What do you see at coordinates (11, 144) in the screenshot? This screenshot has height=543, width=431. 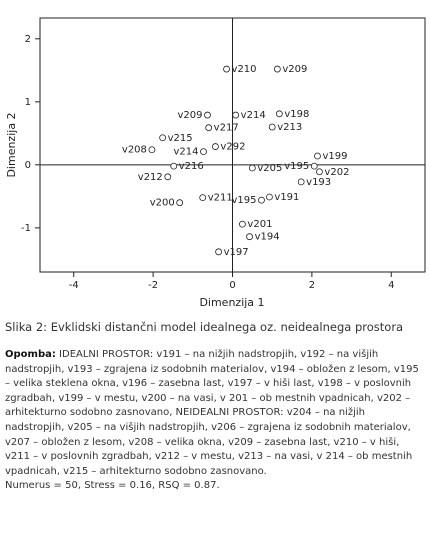 I see `y-axis-label: Dimenzija 2` at bounding box center [11, 144].